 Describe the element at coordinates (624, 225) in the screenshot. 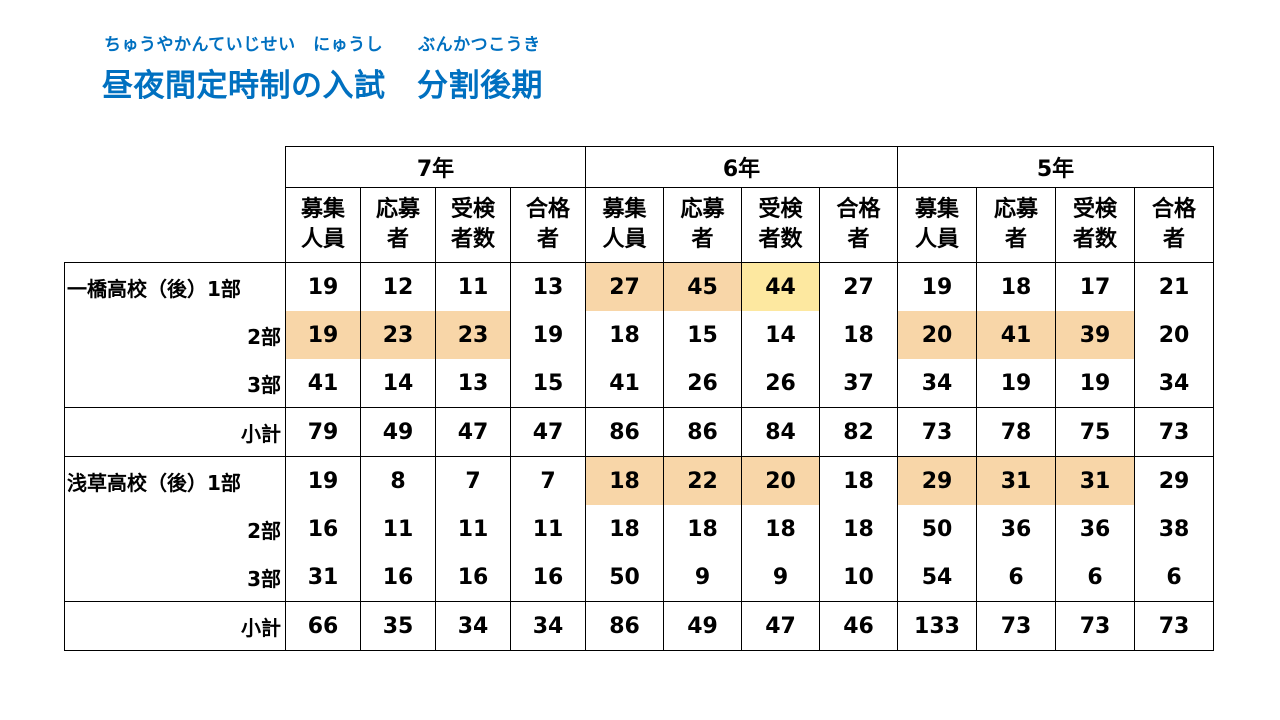

I see `column-header: 募集 人員` at that location.